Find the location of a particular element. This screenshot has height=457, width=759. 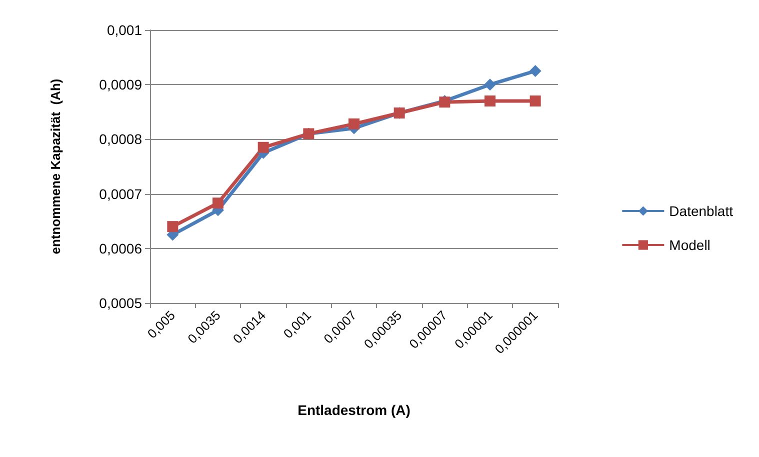

y-tick-label: 0,0008 is located at coordinates (120, 139).